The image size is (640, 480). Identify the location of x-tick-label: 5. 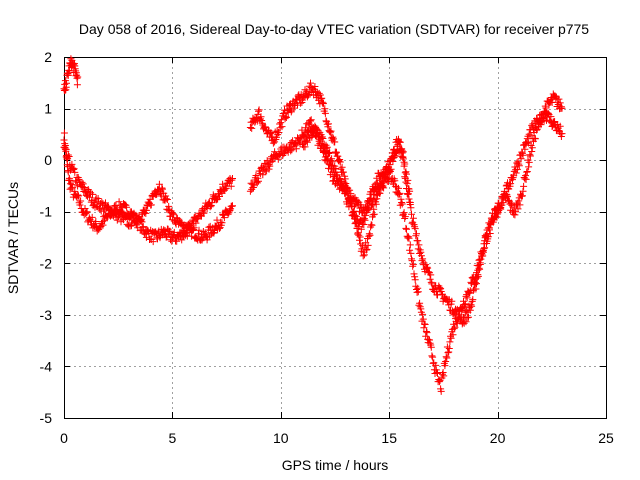
(173, 438).